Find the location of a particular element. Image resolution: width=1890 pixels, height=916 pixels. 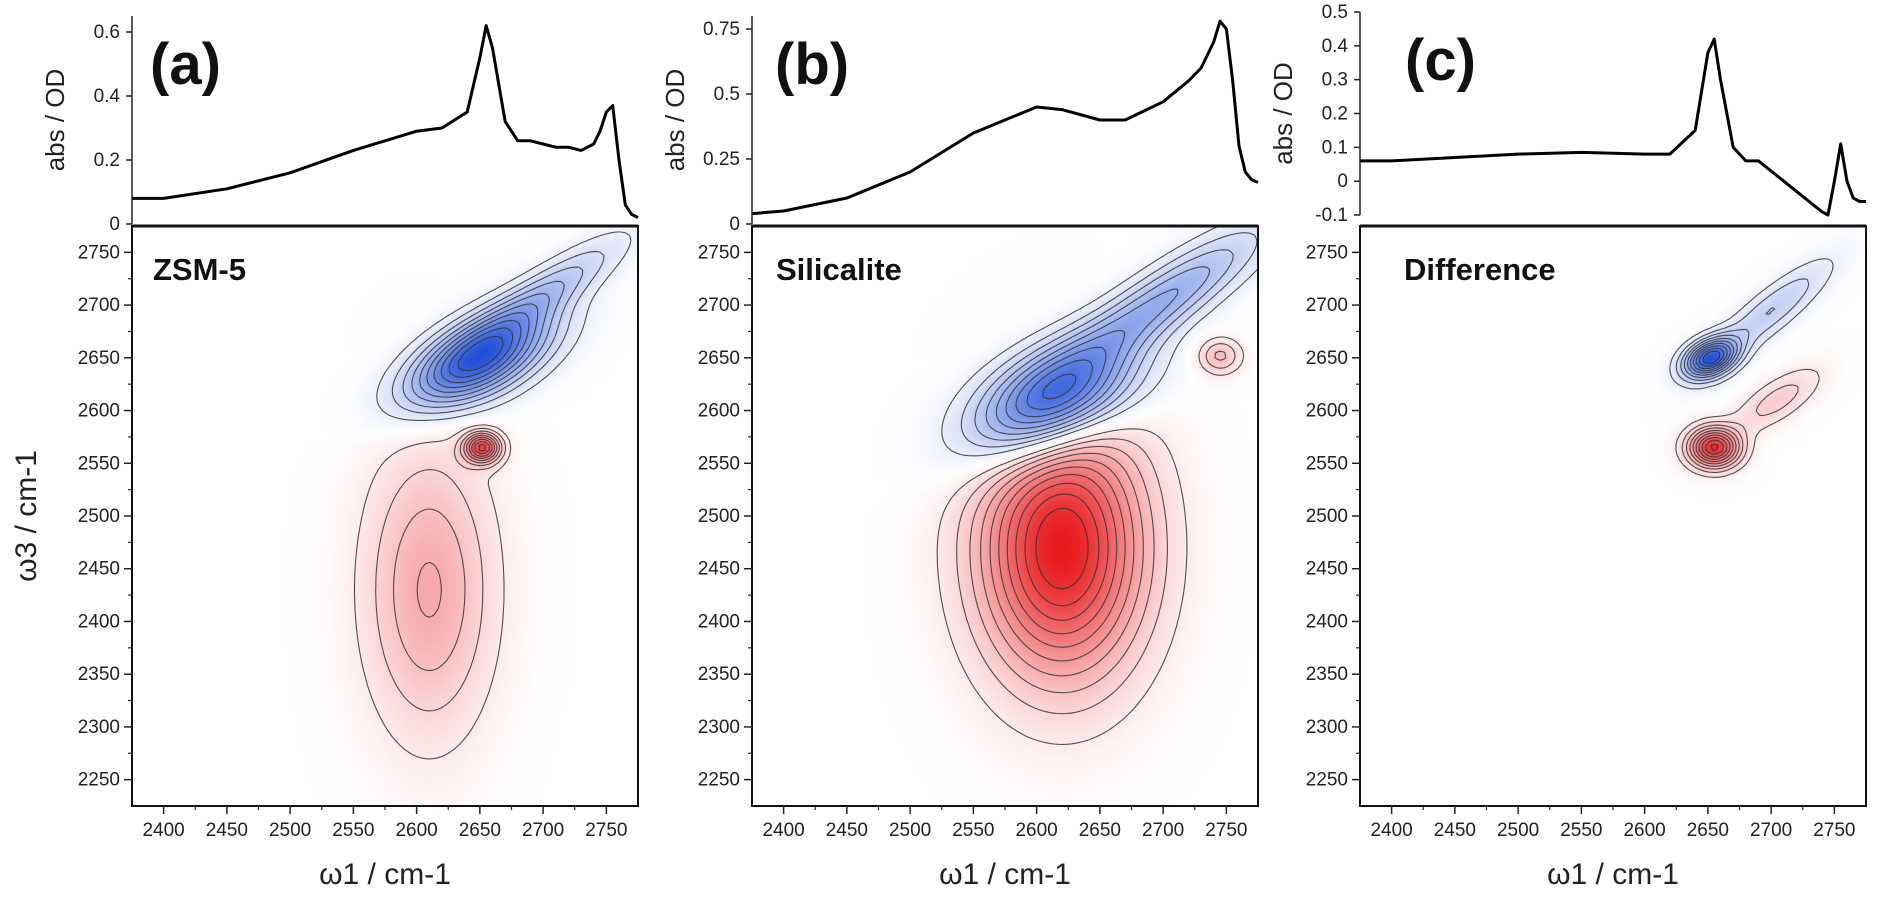

sample-label: Silicalite is located at coordinates (839, 269).